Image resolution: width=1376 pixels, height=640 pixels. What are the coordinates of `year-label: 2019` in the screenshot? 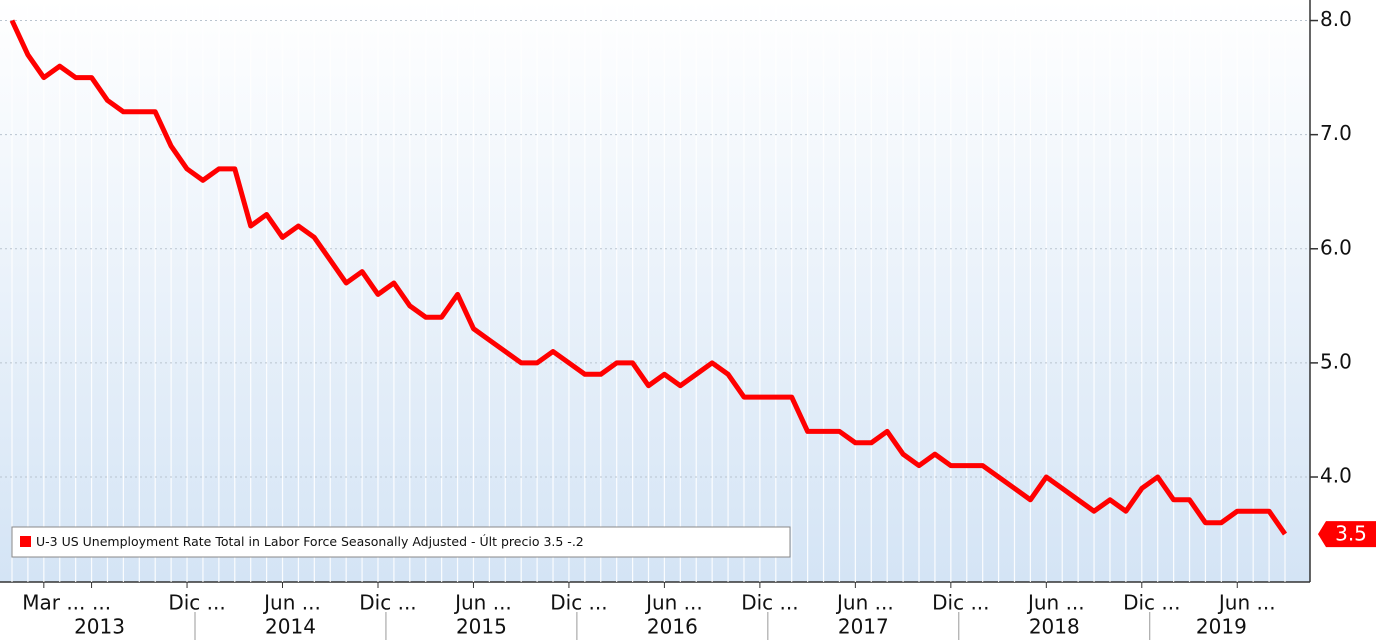 It's located at (1221, 627).